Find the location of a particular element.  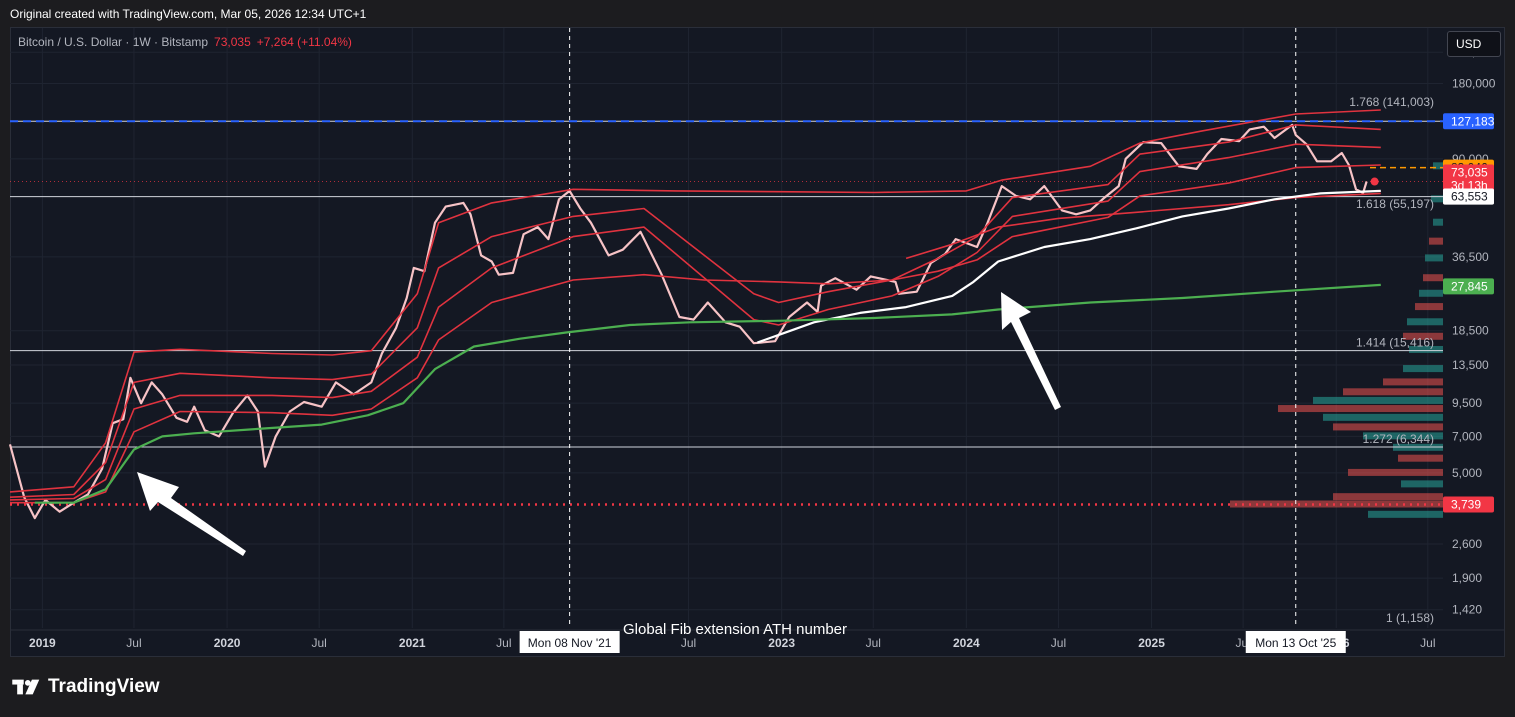

date-marker-label: Mon 08 Nov '21 is located at coordinates (570, 643).